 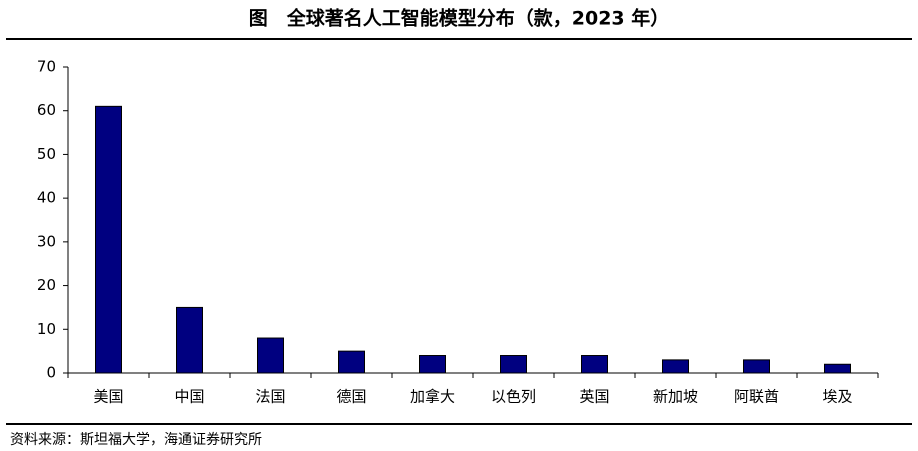 What do you see at coordinates (46, 110) in the screenshot?
I see `y-tick-label: 60` at bounding box center [46, 110].